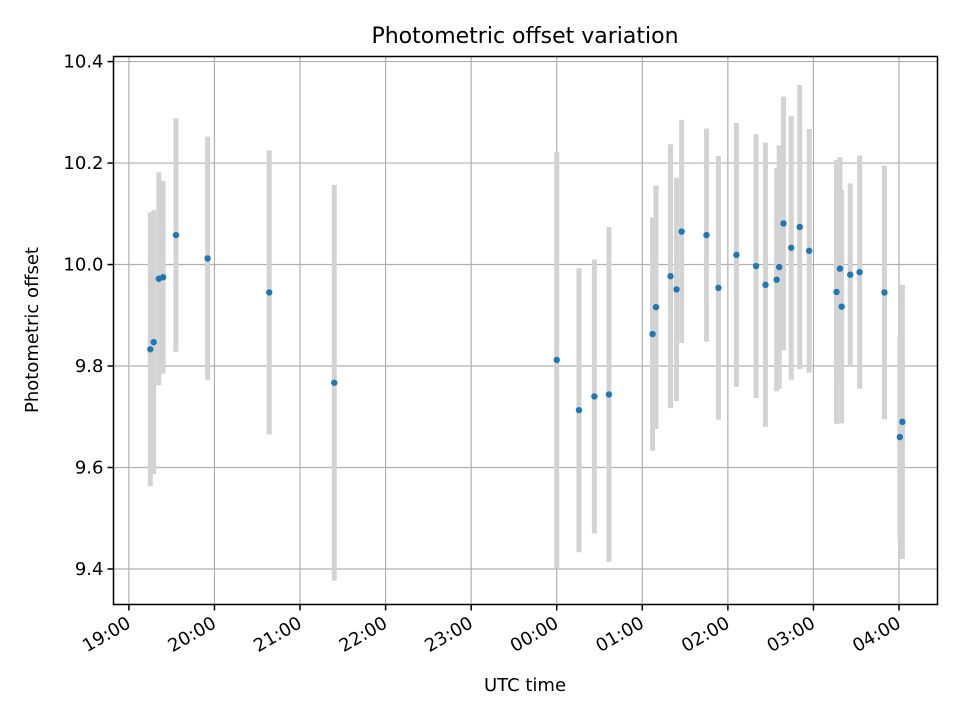  What do you see at coordinates (448, 635) in the screenshot?
I see `x-tick-label: 23:00` at bounding box center [448, 635].